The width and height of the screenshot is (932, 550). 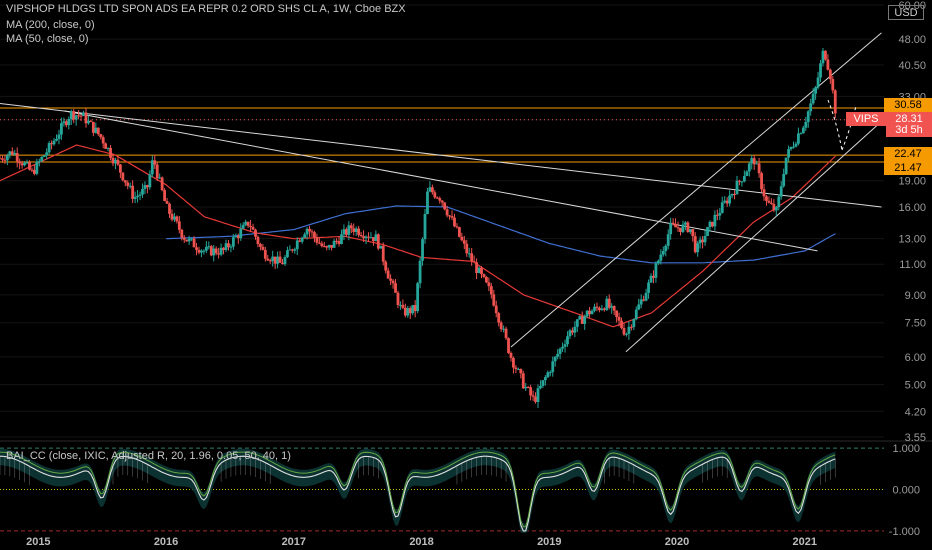 What do you see at coordinates (906, 491) in the screenshot?
I see `indicator-tick-label: 0.000` at bounding box center [906, 491].